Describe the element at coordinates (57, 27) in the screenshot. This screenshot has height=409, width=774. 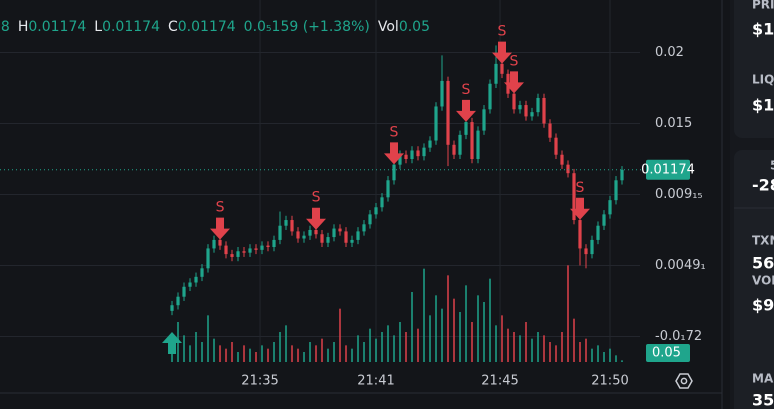
I see `header-value: 0.01174` at that location.